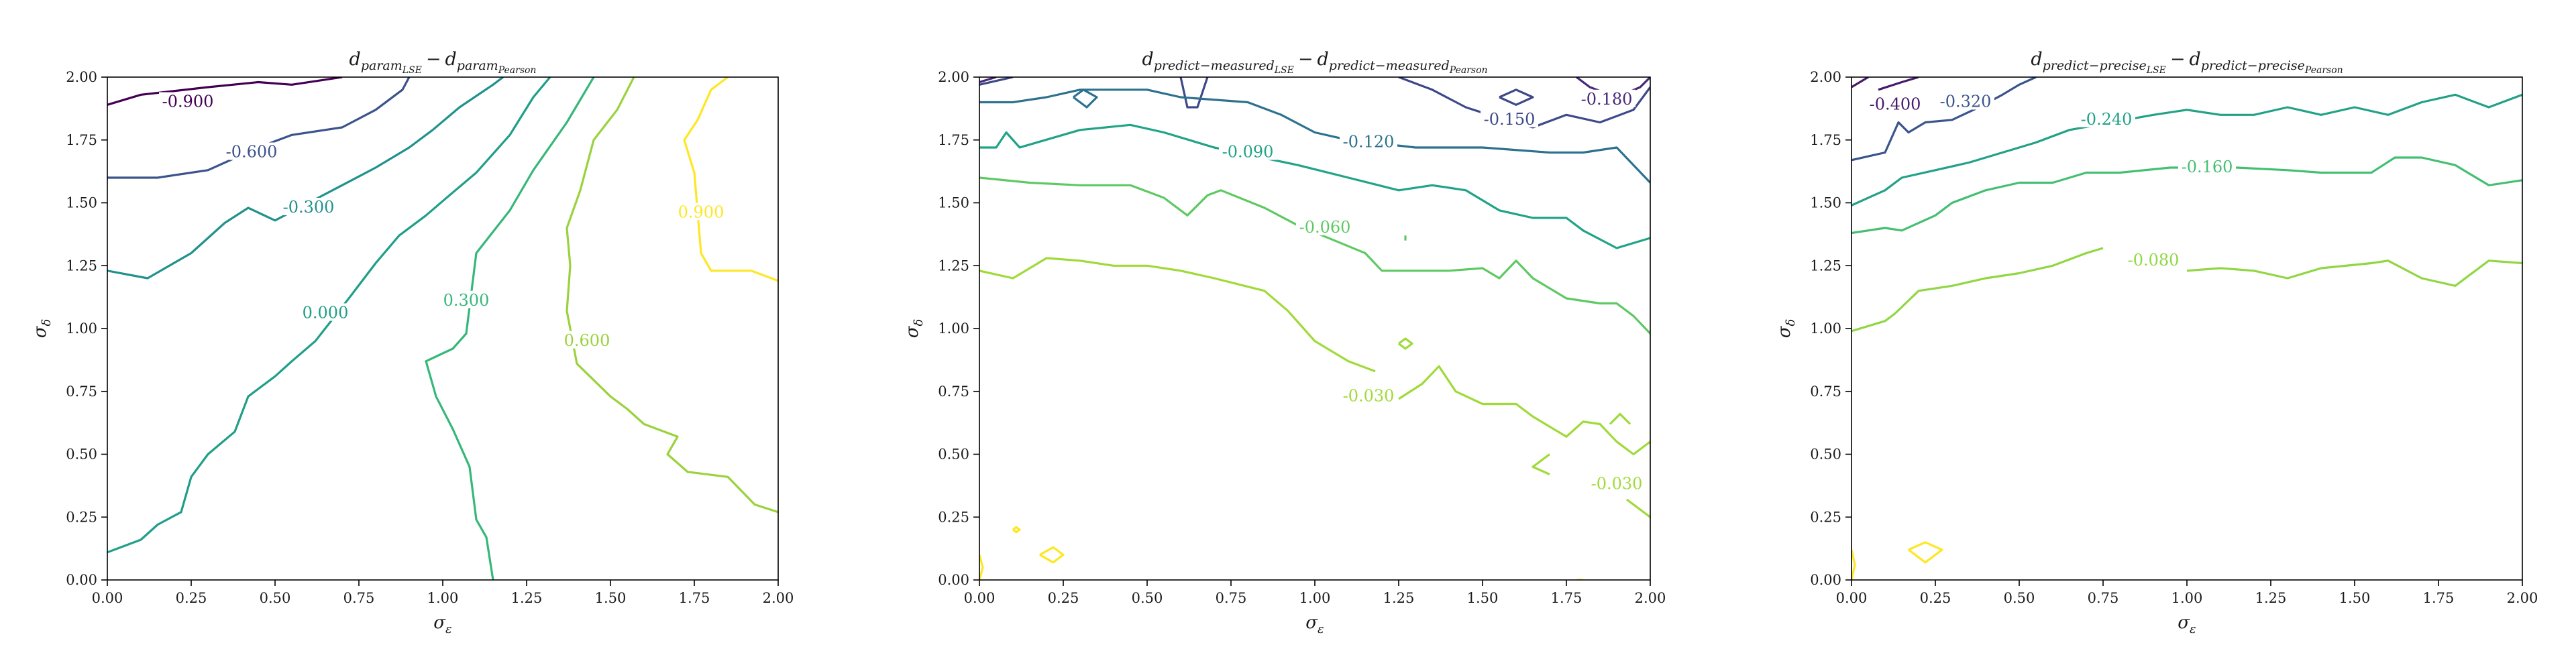  I want to click on contour-label: -0.900, so click(188, 102).